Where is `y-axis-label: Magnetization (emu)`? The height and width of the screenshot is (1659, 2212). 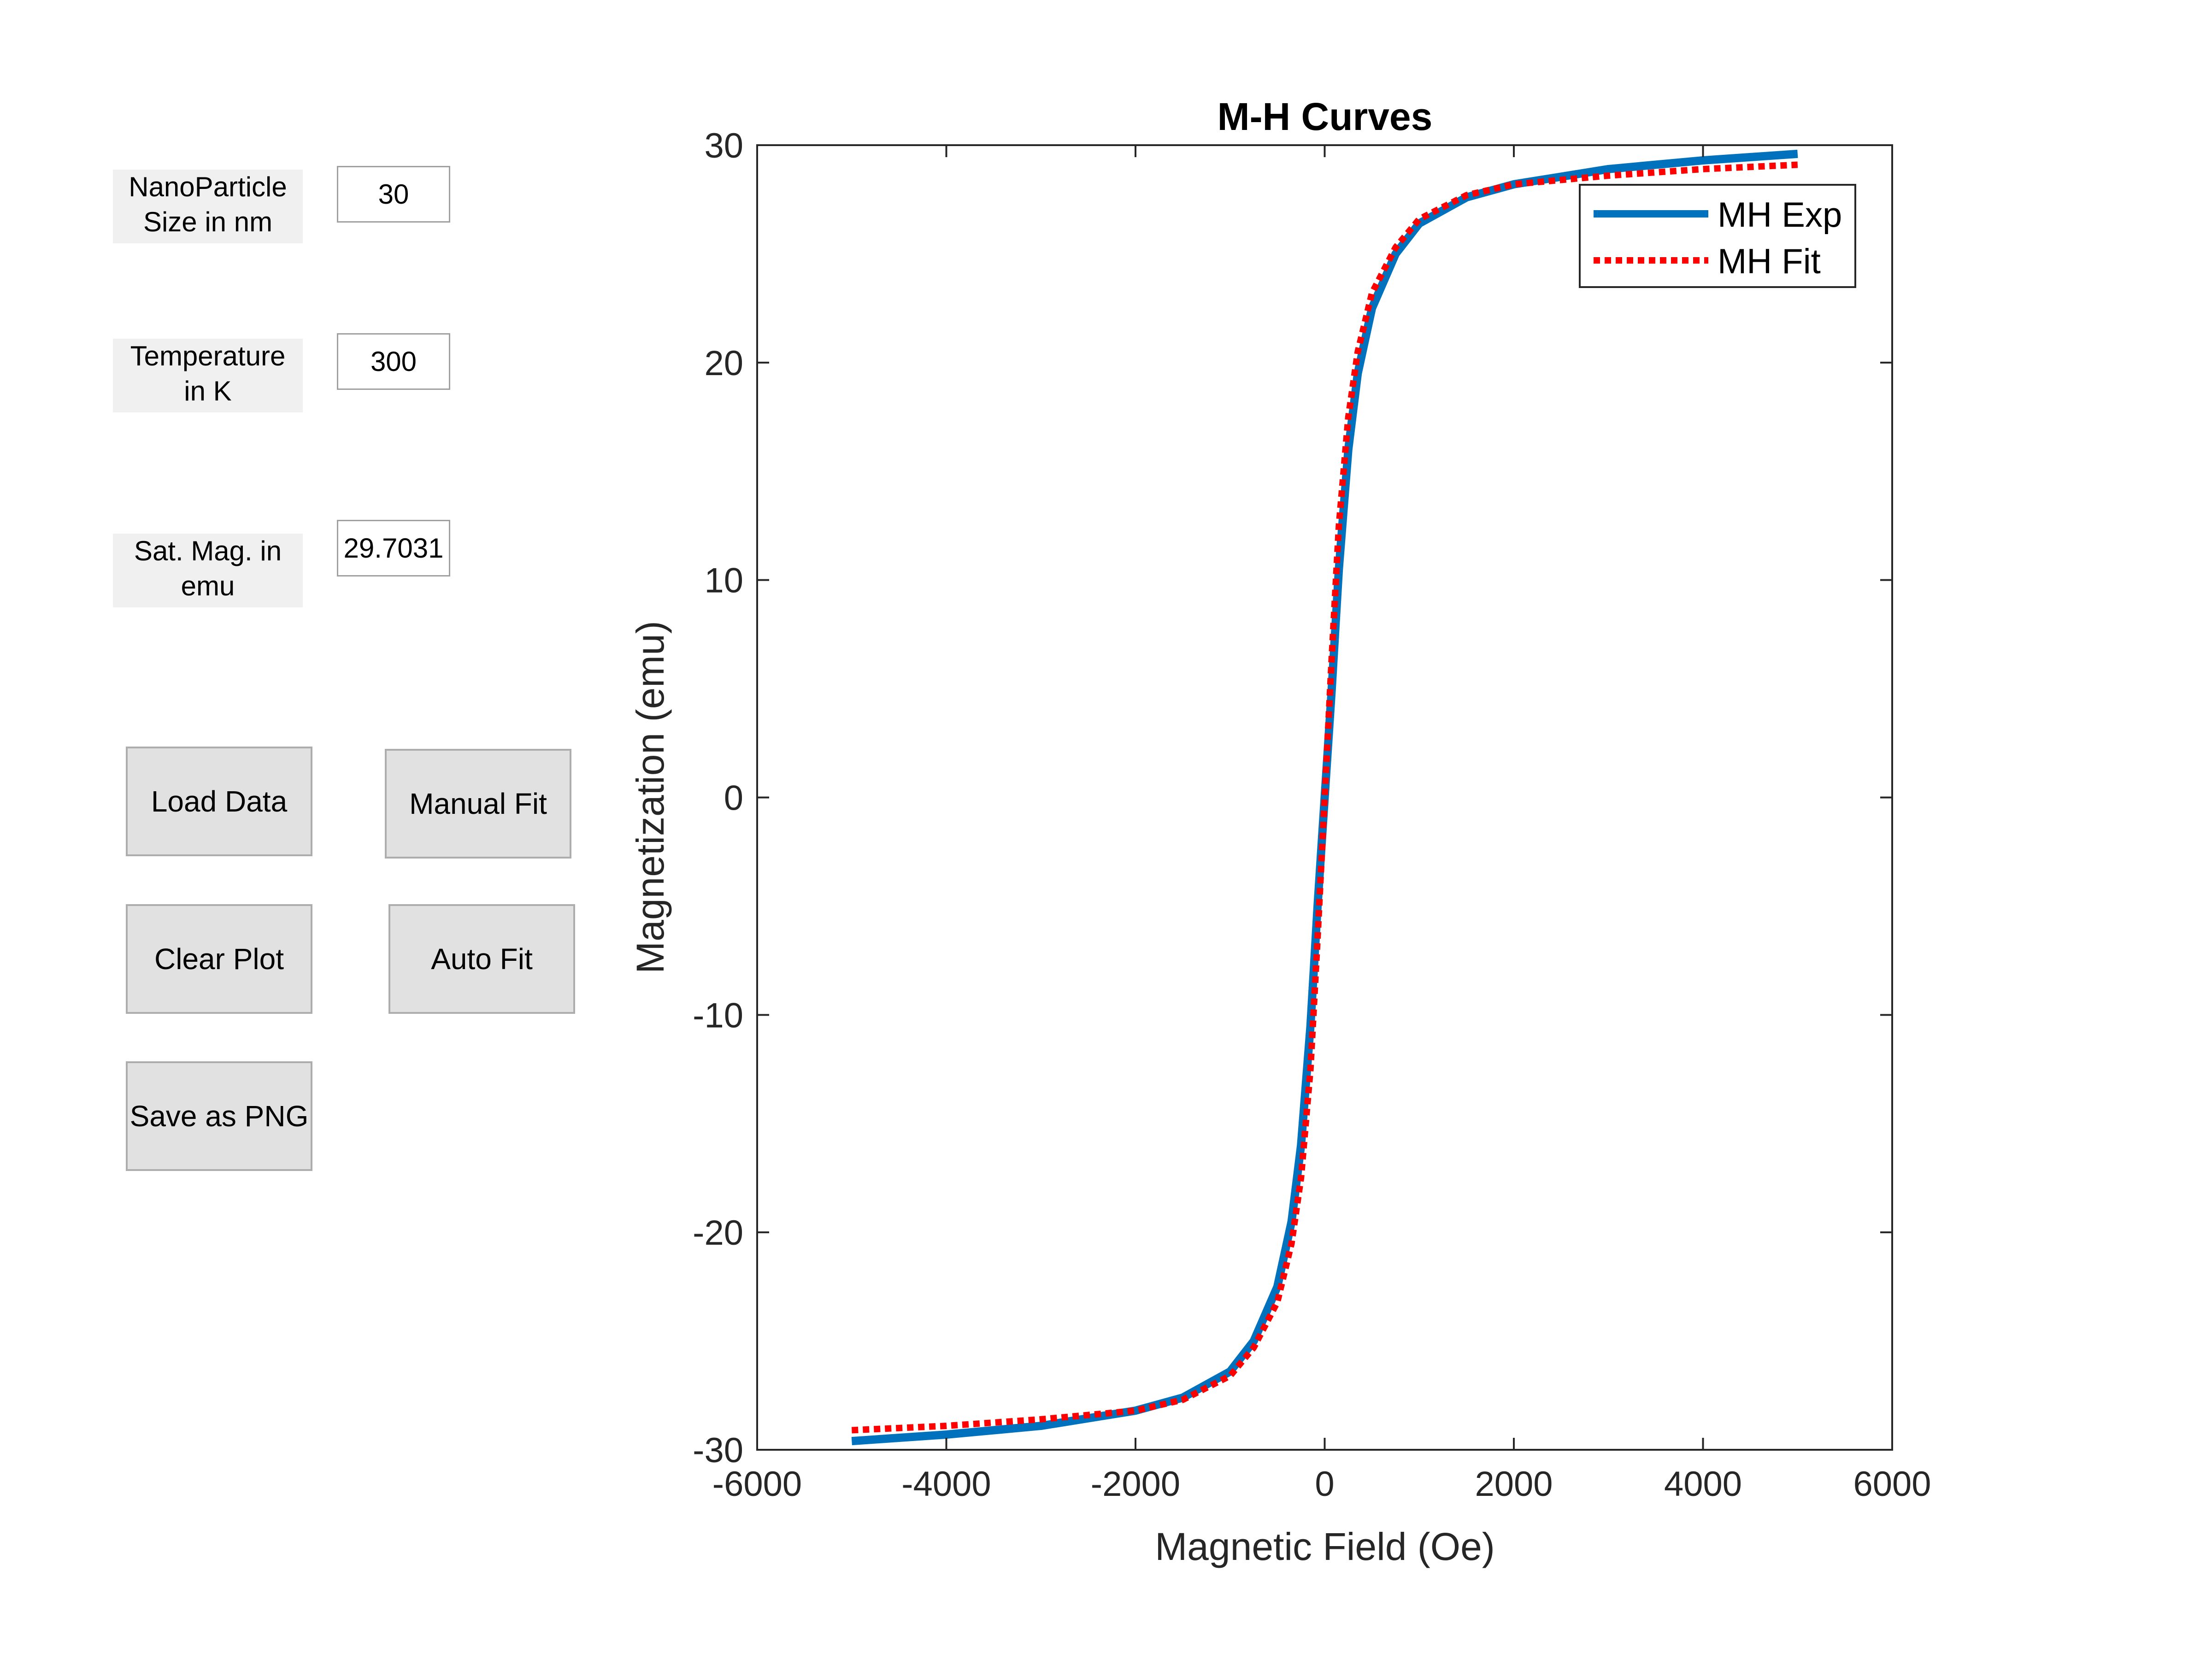
y-axis-label: Magnetization (emu) is located at coordinates (650, 797).